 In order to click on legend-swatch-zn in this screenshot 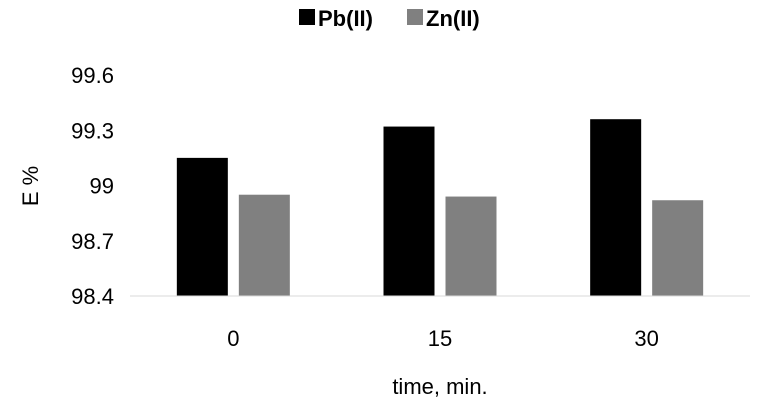, I will do `click(415, 17)`.